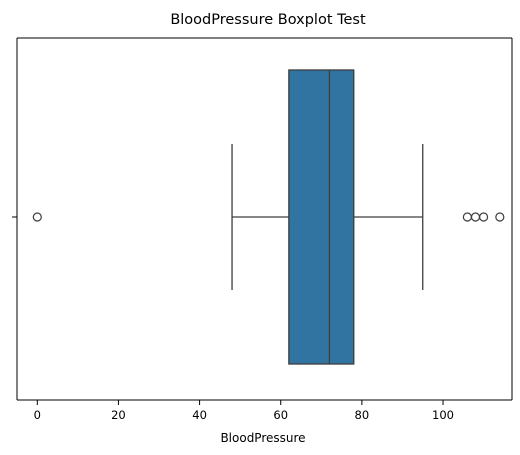 The width and height of the screenshot is (520, 455). I want to click on x-axis-label: BloodPressure, so click(262, 438).